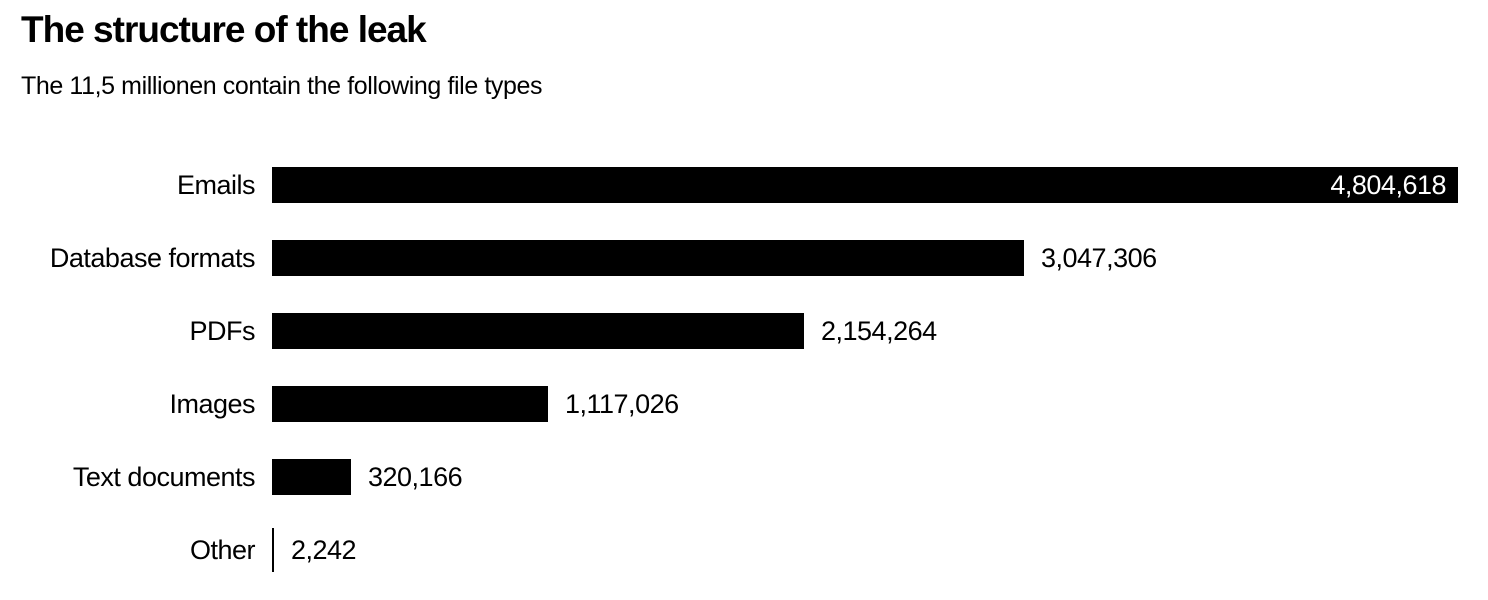 The height and width of the screenshot is (600, 1488). What do you see at coordinates (324, 550) in the screenshot?
I see `value-label: 2,242` at bounding box center [324, 550].